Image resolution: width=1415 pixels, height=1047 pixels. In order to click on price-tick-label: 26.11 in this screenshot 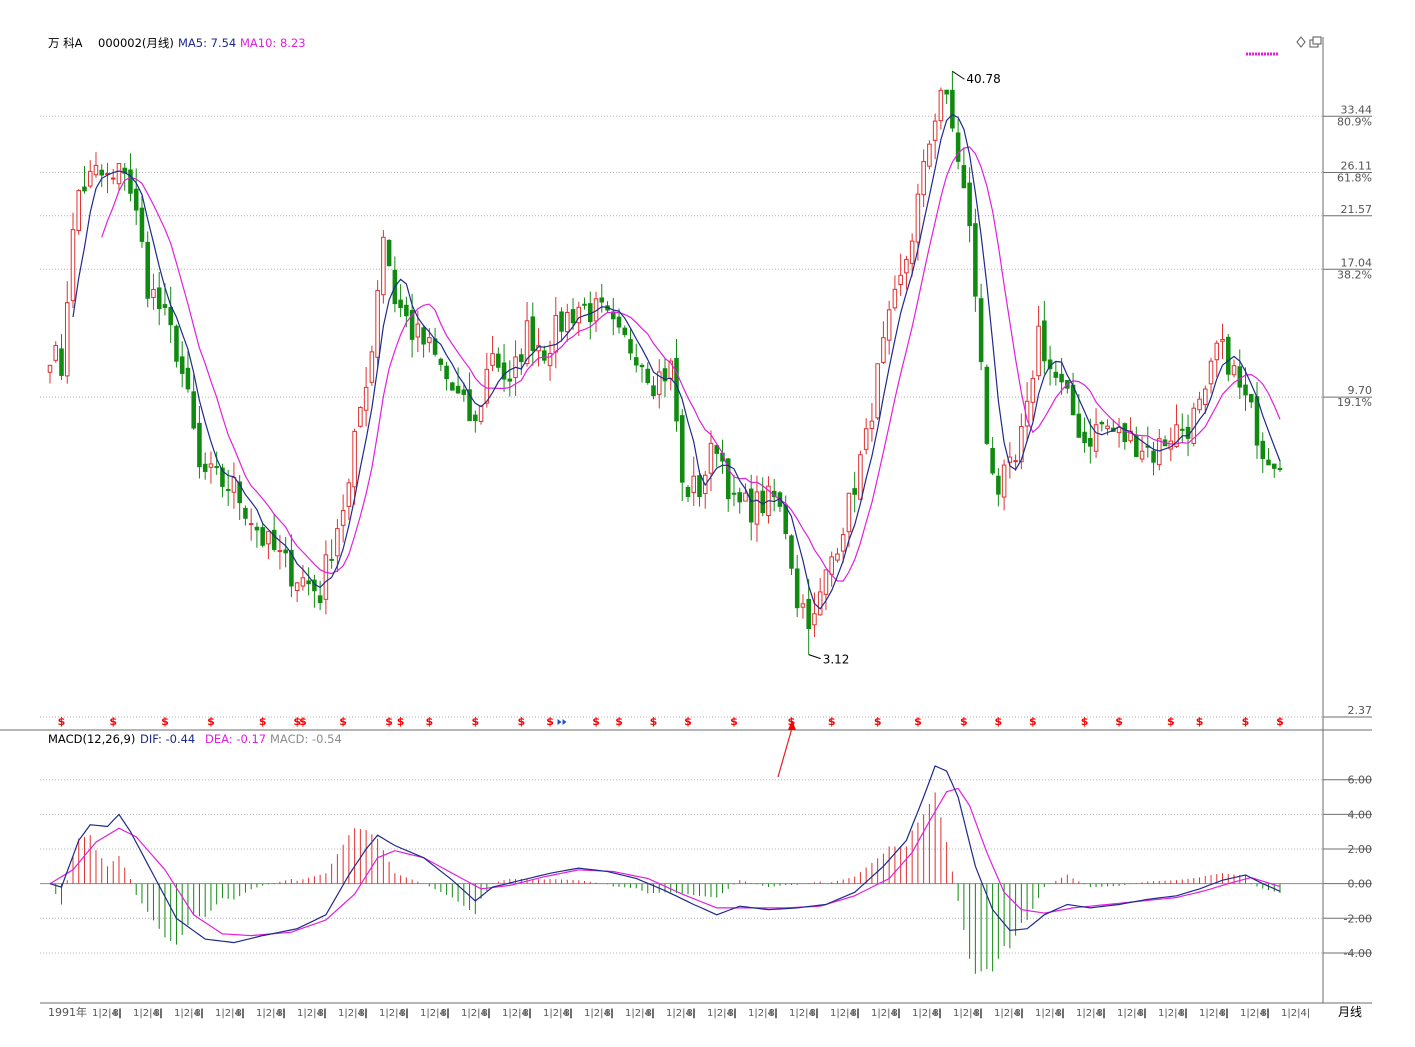, I will do `click(1357, 165)`.